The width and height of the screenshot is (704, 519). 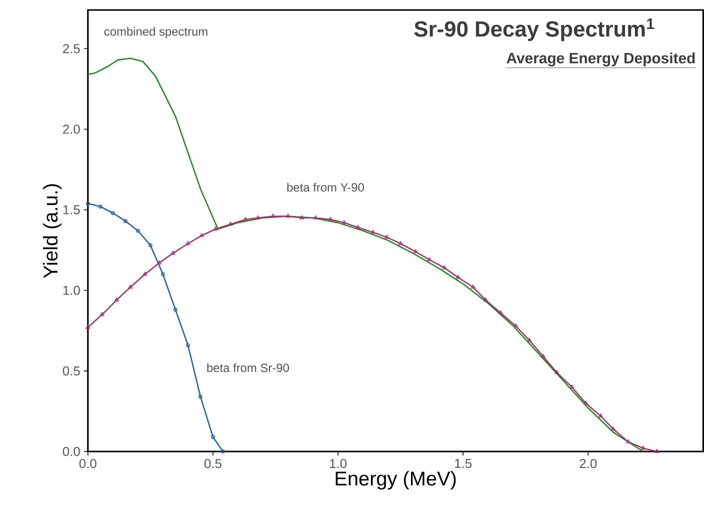 What do you see at coordinates (52, 231) in the screenshot?
I see `y-axis-title: Yield (a.u.)` at bounding box center [52, 231].